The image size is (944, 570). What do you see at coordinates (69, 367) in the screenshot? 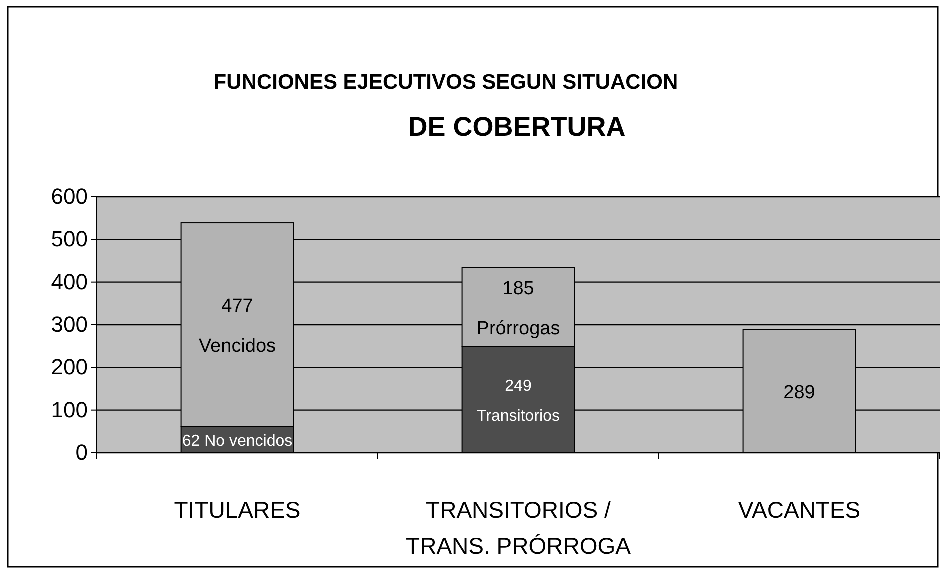
I see `y-tick-label: 200` at bounding box center [69, 367].